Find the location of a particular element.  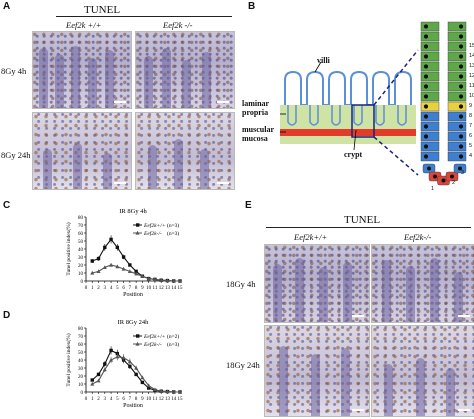

x-tick-label: 7 is located at coordinates (130, 399).